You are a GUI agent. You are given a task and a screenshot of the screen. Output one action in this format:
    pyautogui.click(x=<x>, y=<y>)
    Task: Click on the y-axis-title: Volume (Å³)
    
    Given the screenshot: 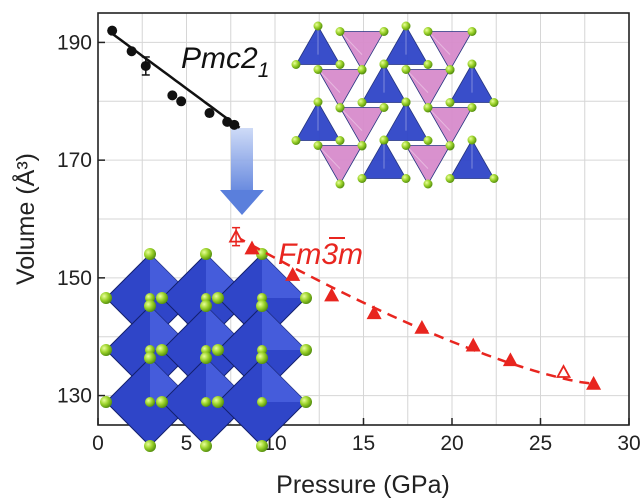 What is the action you would take?
    pyautogui.click(x=25, y=219)
    